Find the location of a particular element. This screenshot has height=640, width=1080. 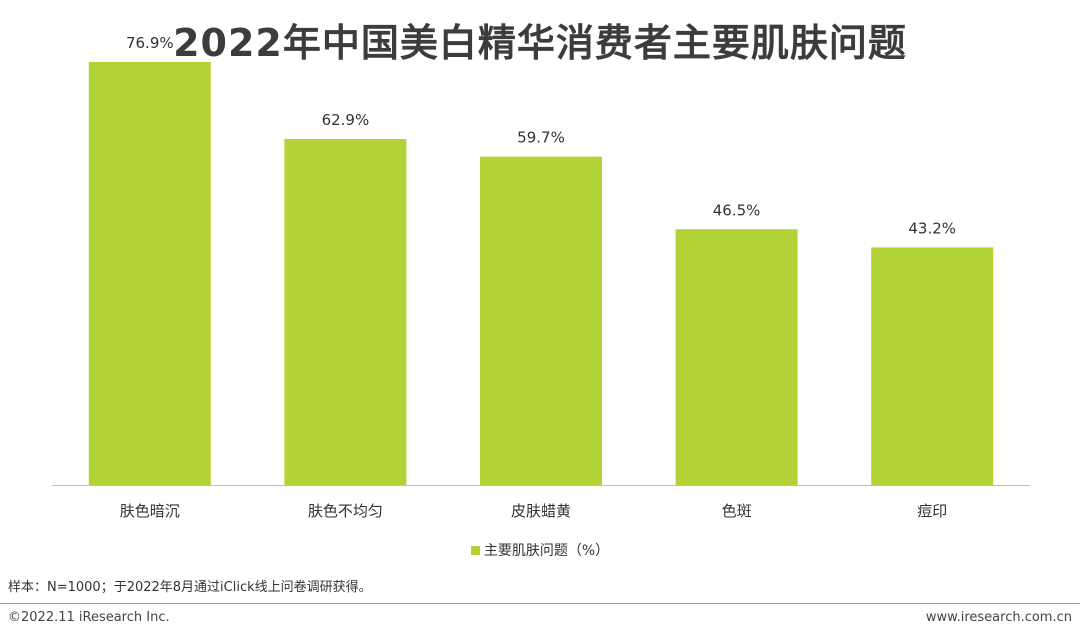

data-label-2: 59.7% is located at coordinates (541, 138).